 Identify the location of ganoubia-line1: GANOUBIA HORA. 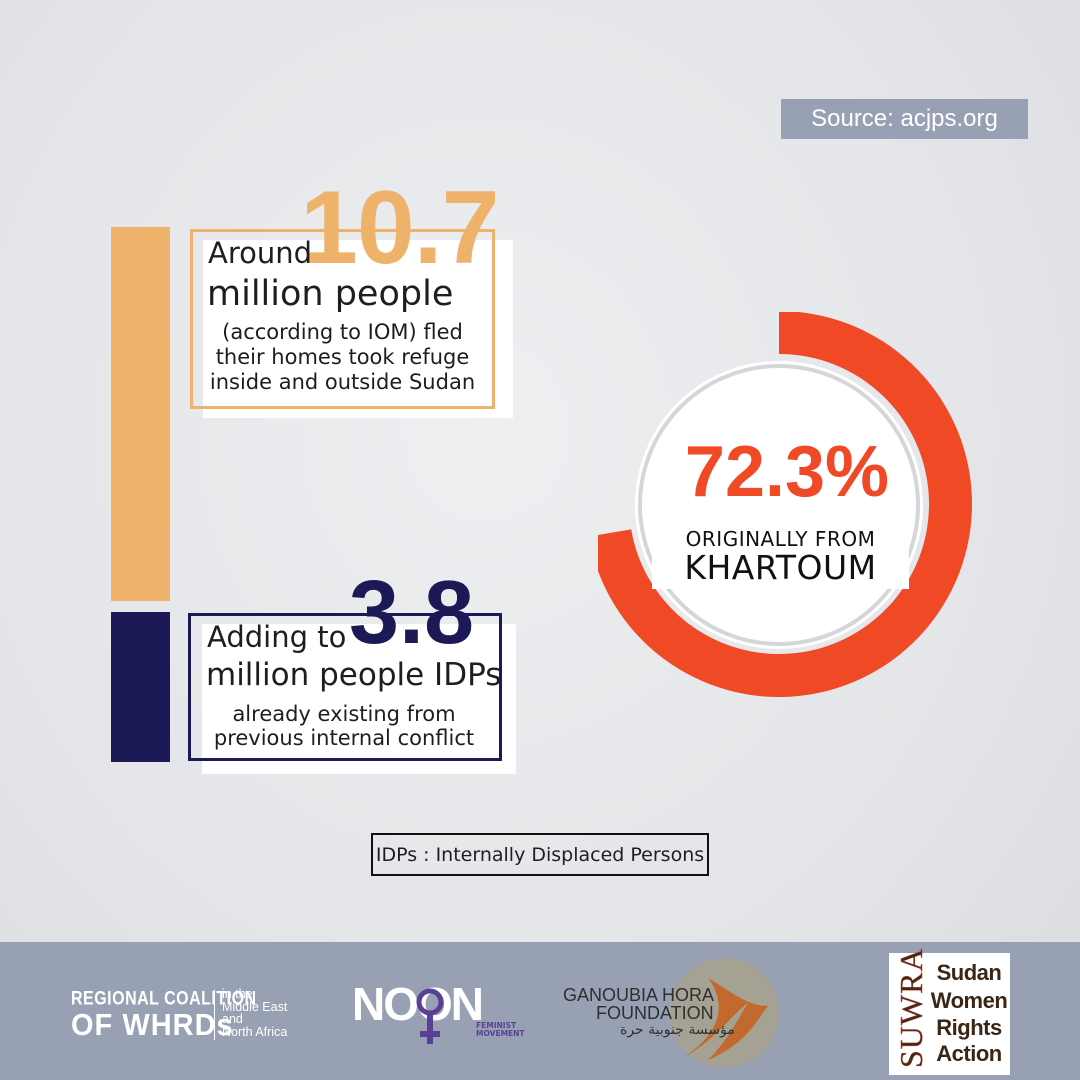
(639, 995).